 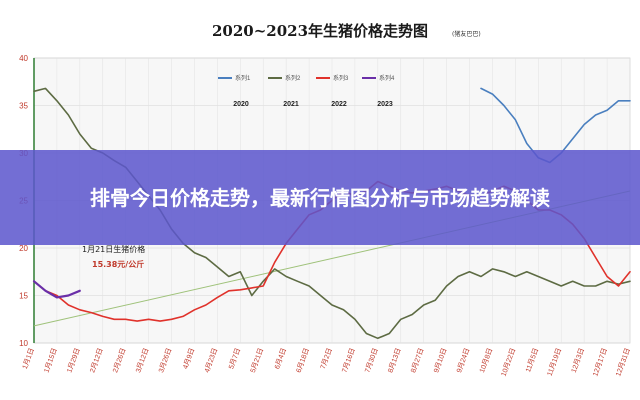 I want to click on y-tick-label: 10, so click(x=23, y=343).